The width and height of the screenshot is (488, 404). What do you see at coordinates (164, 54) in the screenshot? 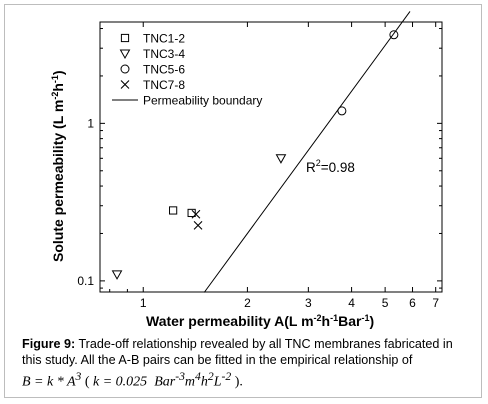
I see `legend-label: TNC3-4` at bounding box center [164, 54].